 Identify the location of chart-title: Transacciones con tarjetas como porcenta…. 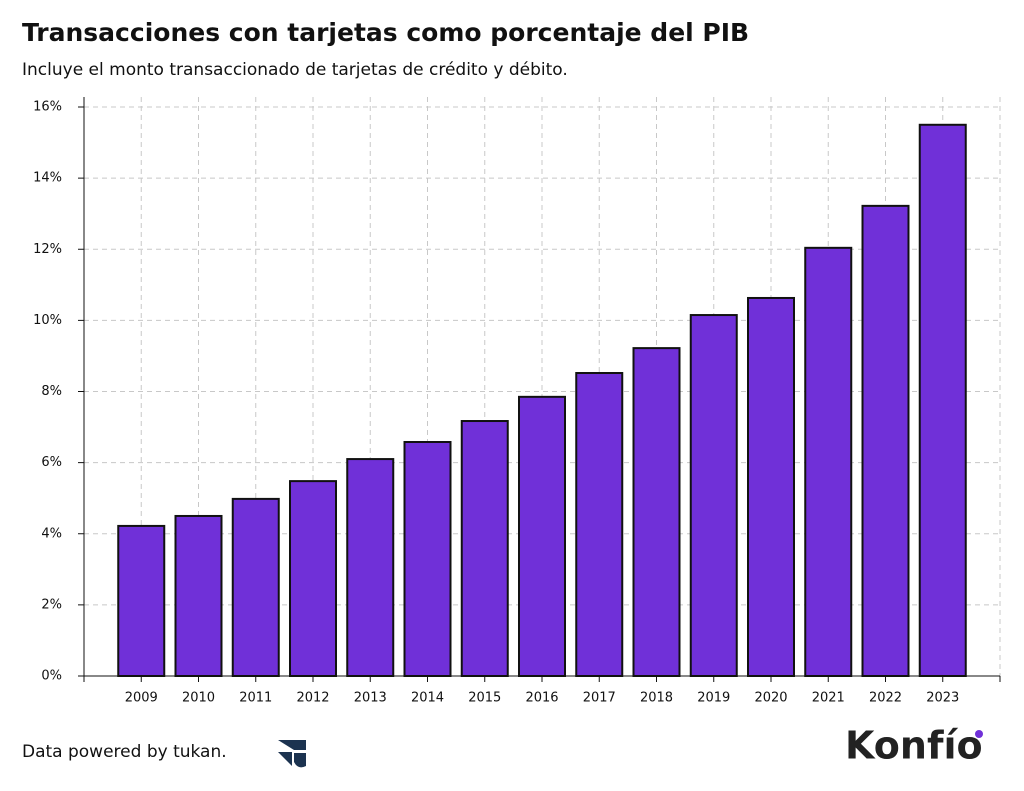
(385, 32).